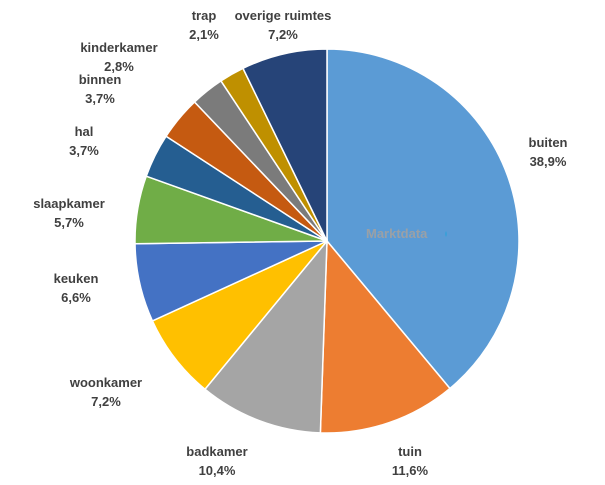  I want to click on watermark-drop-icon, so click(446, 234).